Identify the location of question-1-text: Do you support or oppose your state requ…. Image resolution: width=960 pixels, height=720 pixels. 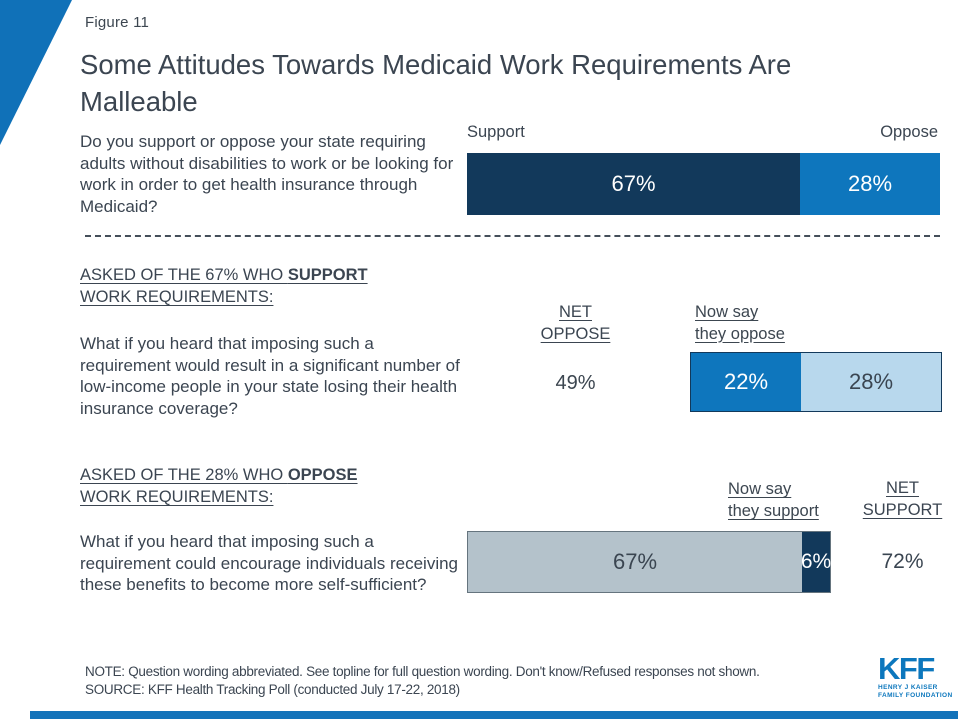
(267, 174).